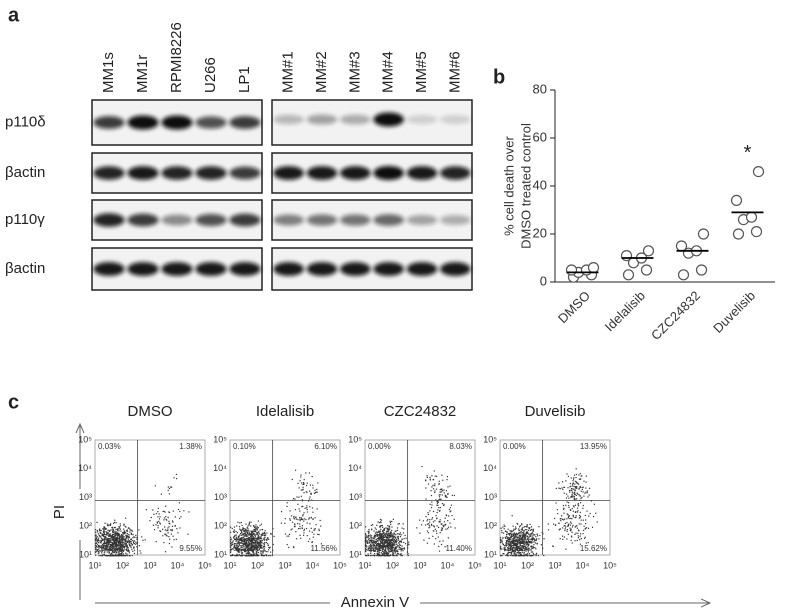 The image size is (790, 614). Describe the element at coordinates (178, 565) in the screenshot. I see `x-tick-label: 10⁴` at that location.